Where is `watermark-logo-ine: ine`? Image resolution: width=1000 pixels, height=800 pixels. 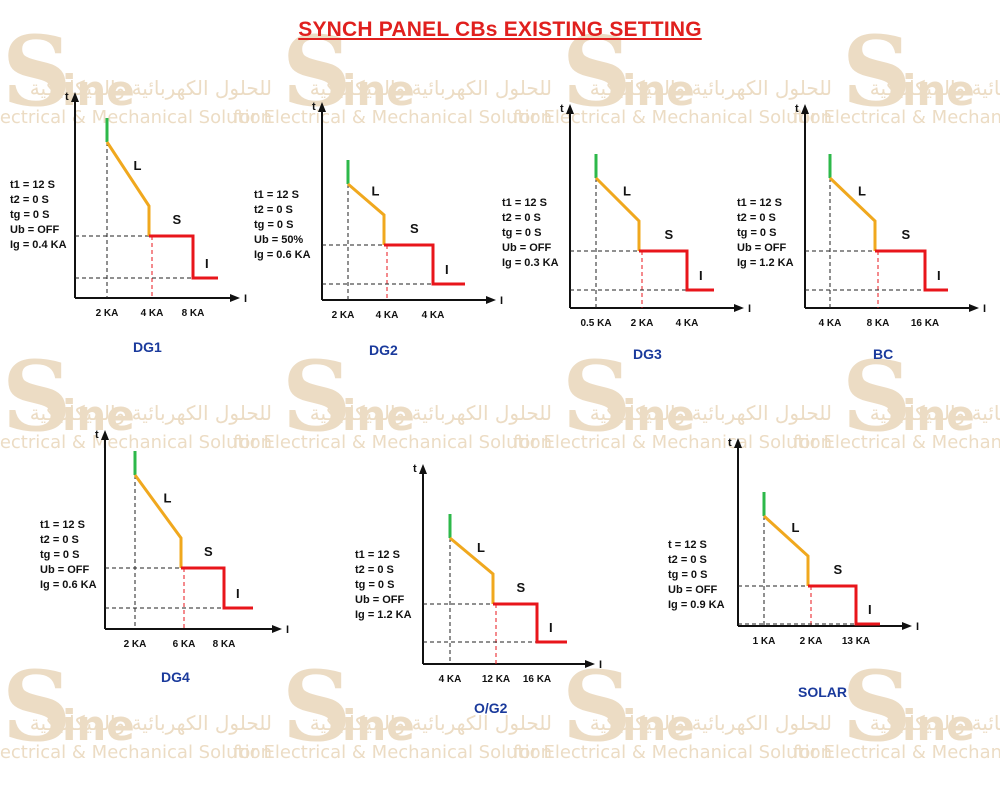 watermark-logo-ine: ine is located at coordinates (98, 725).